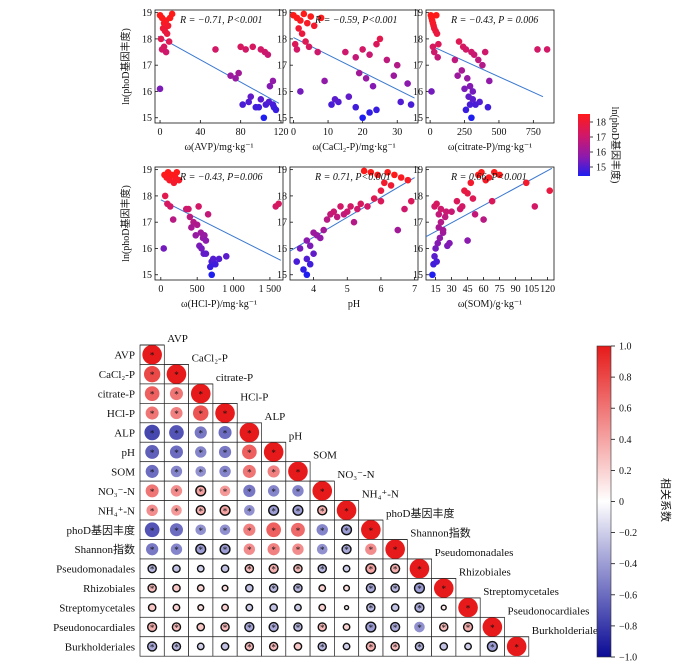 This screenshot has width=700, height=670. I want to click on x-tick-label: 45, so click(468, 289).